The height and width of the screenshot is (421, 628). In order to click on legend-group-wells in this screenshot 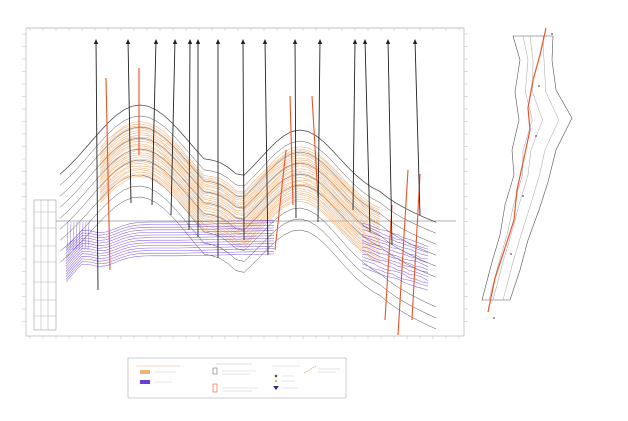, I will do `click(235, 378)`.